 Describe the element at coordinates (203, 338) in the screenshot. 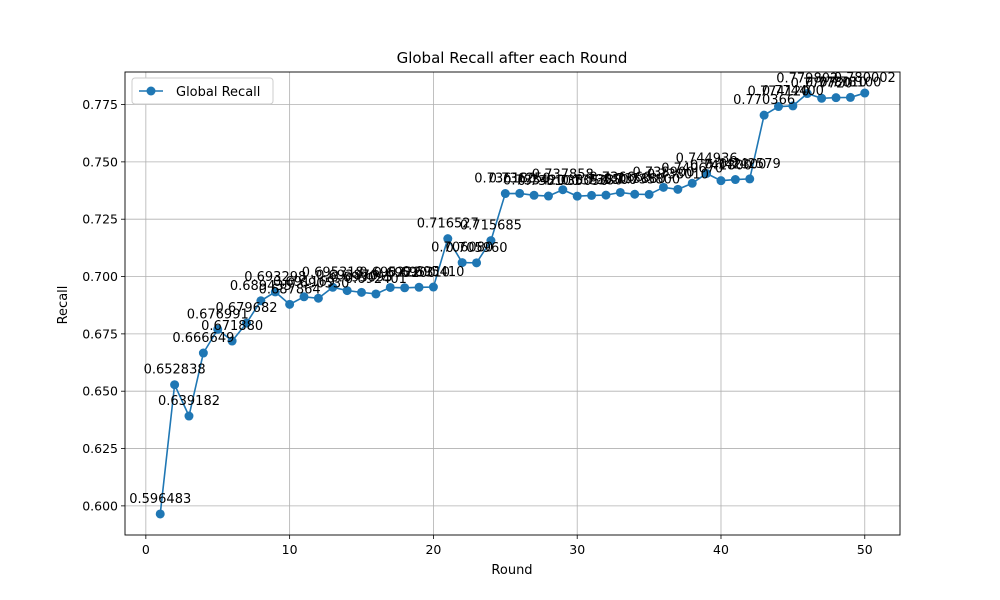

I see `data-label: 0.666649` at that location.